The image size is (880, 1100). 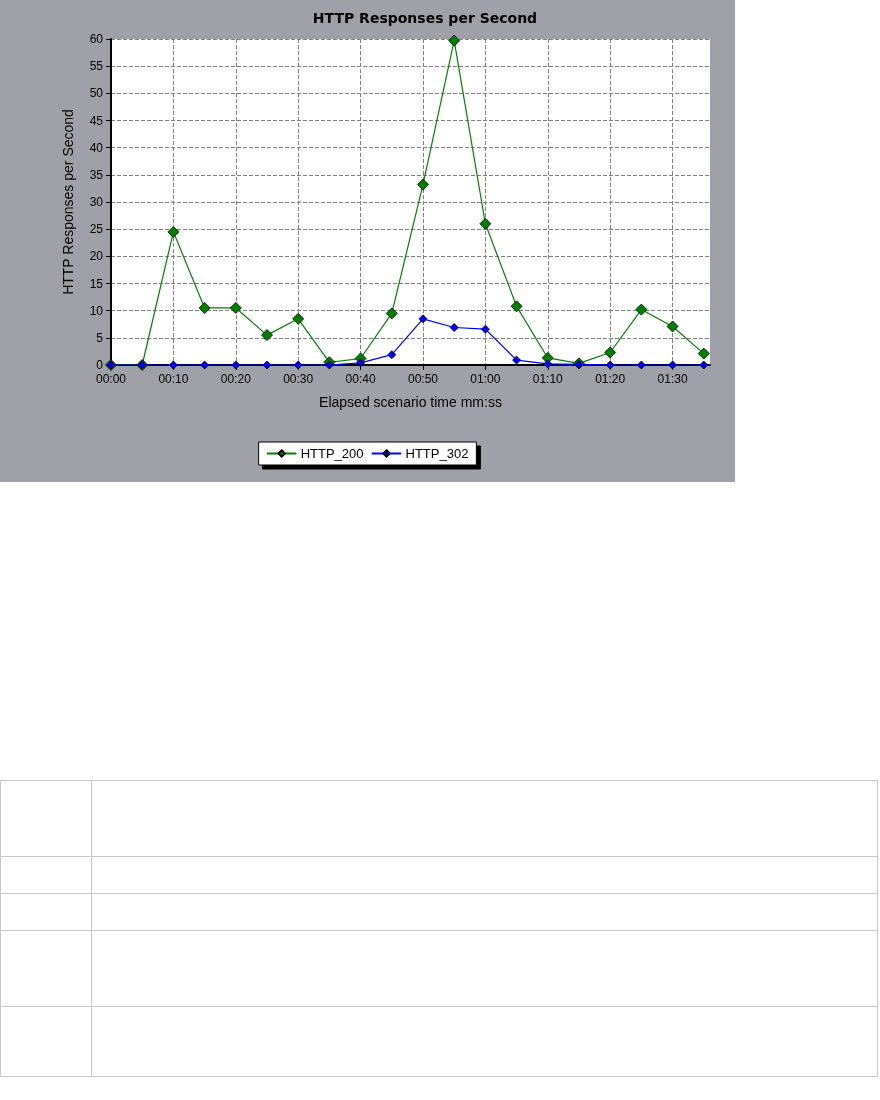 I want to click on x-tick-label: 01:30, so click(x=672, y=379).